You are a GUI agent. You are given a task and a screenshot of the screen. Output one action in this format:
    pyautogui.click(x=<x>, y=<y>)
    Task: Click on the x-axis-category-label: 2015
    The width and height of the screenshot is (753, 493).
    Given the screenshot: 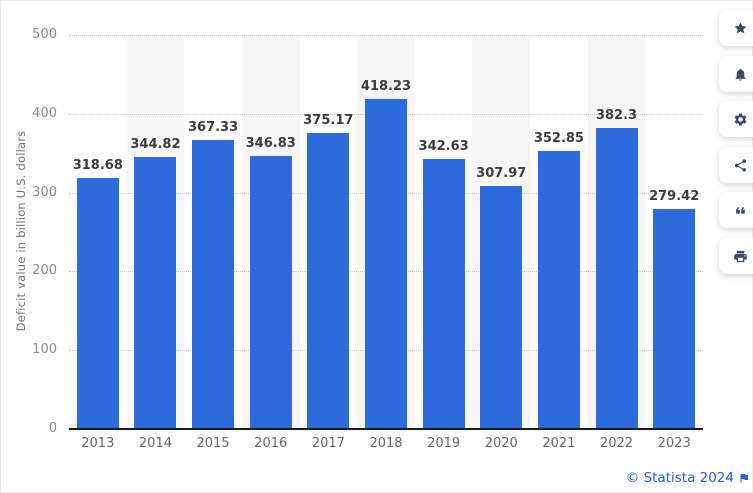 What is the action you would take?
    pyautogui.click(x=213, y=443)
    